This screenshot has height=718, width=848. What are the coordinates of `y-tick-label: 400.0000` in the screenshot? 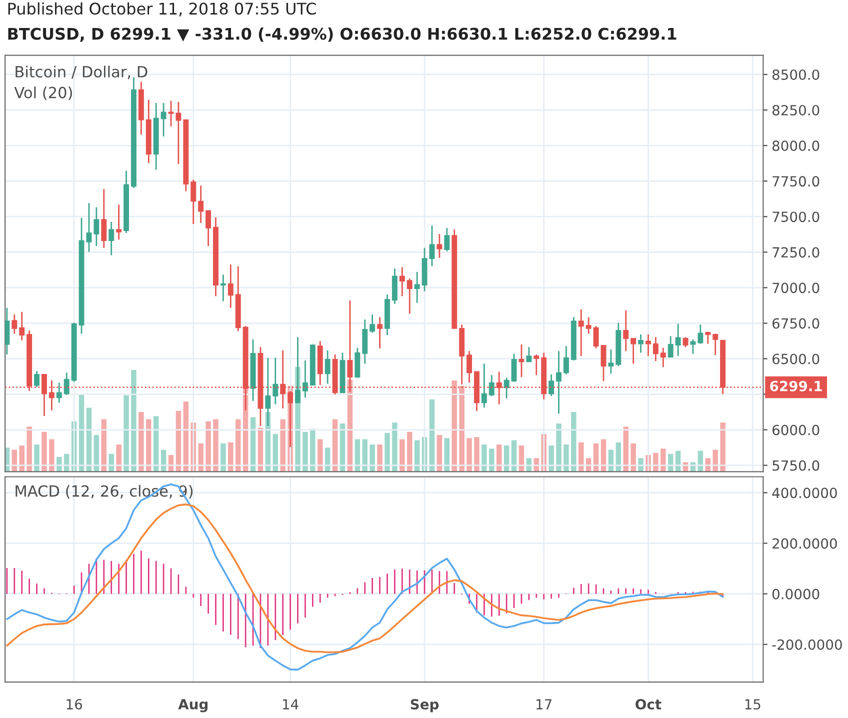 It's located at (804, 493).